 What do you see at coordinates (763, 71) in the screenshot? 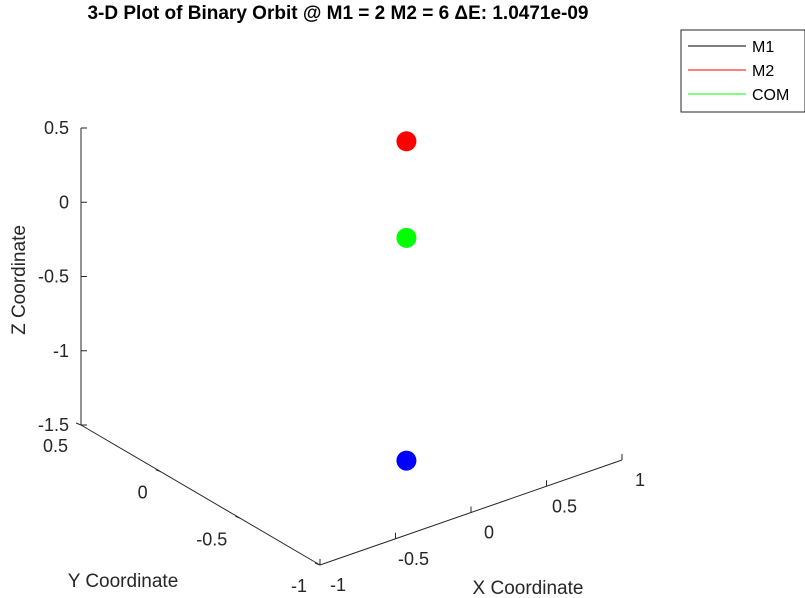
I see `legend-label-1: M2` at bounding box center [763, 71].